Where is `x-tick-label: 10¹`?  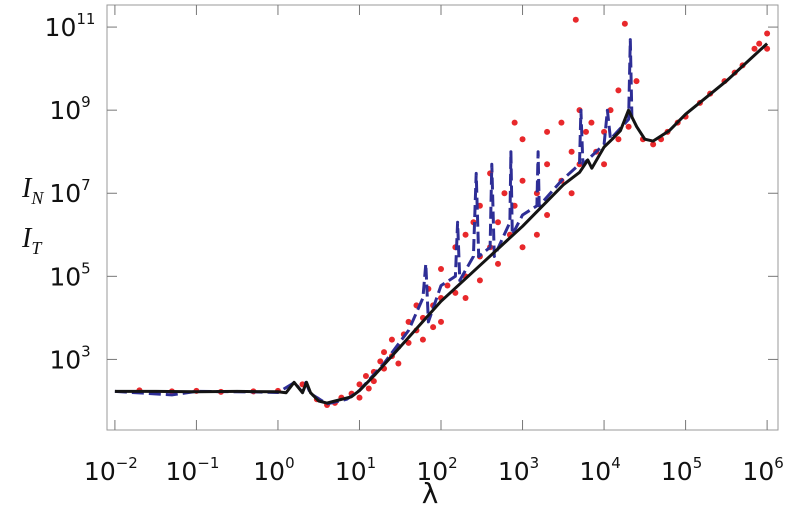
x-tick-label: 10¹ is located at coordinates (355, 470).